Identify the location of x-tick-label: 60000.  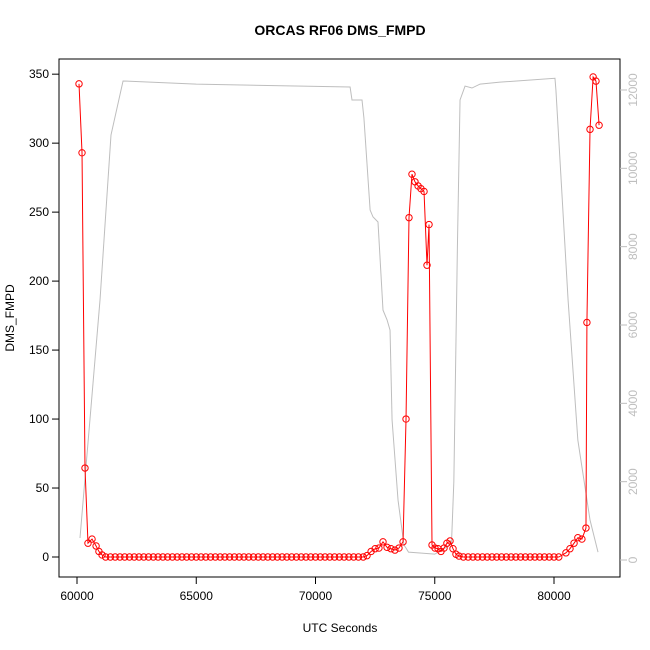
(77, 596).